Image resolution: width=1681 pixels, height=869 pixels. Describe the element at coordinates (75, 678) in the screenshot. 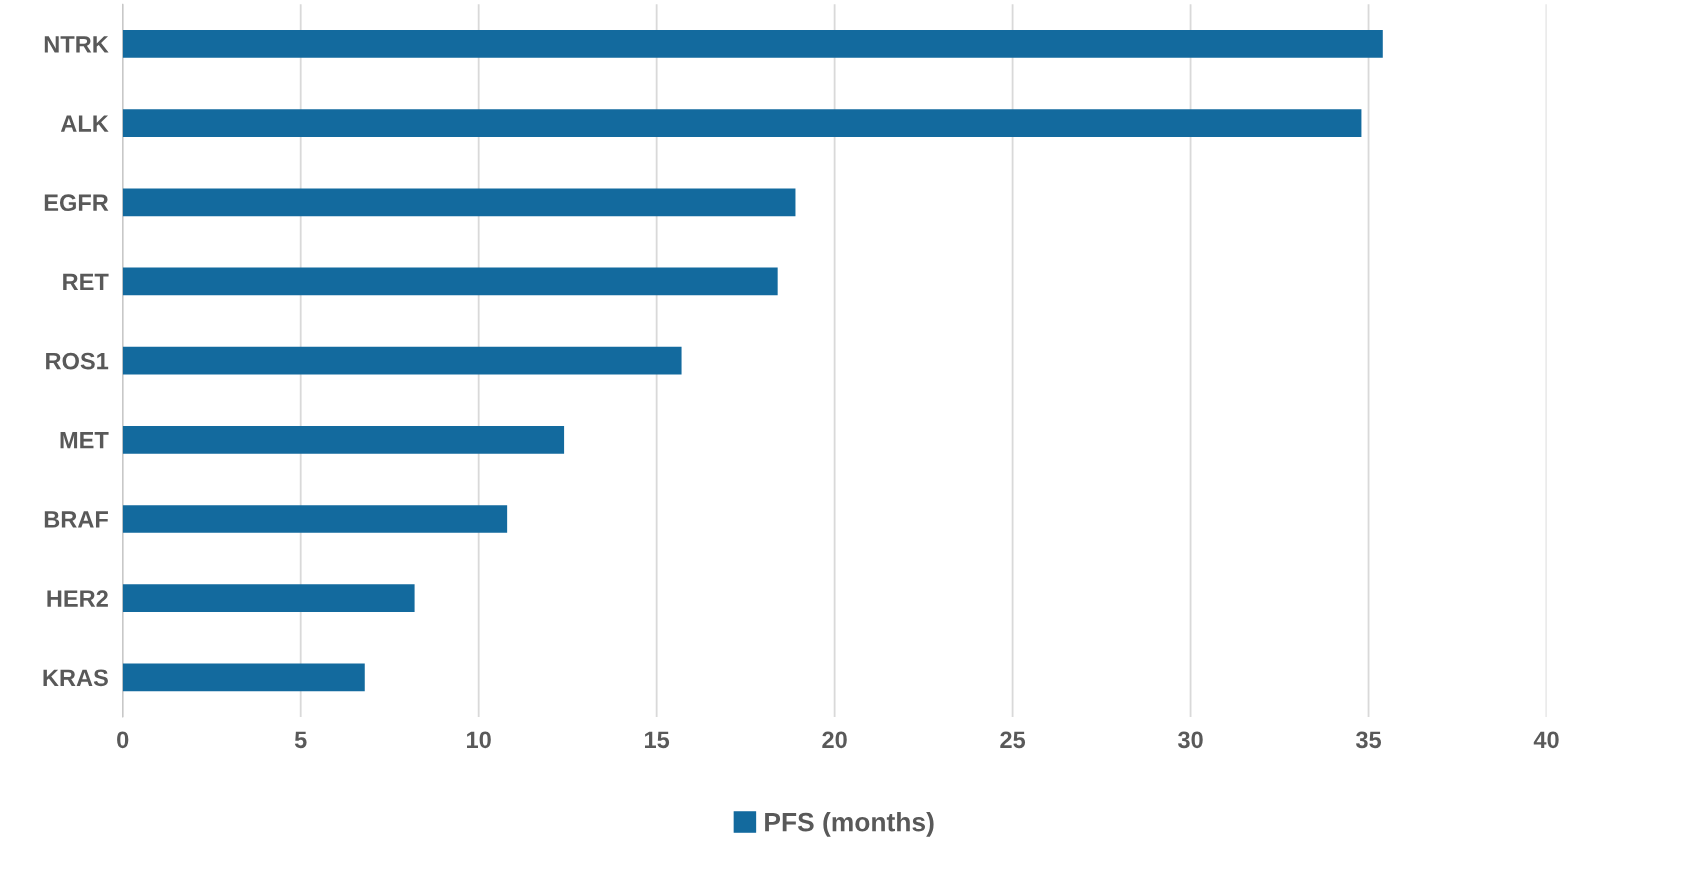

I see `y-tick-label: KRAS` at that location.